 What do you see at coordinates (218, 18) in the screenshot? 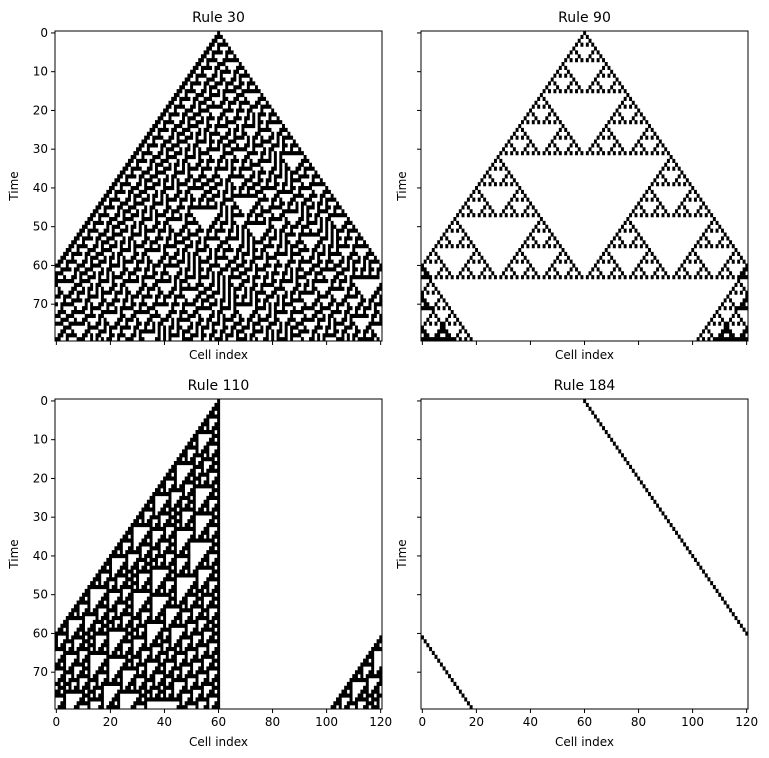
I see `panel-title: Rule 30` at bounding box center [218, 18].